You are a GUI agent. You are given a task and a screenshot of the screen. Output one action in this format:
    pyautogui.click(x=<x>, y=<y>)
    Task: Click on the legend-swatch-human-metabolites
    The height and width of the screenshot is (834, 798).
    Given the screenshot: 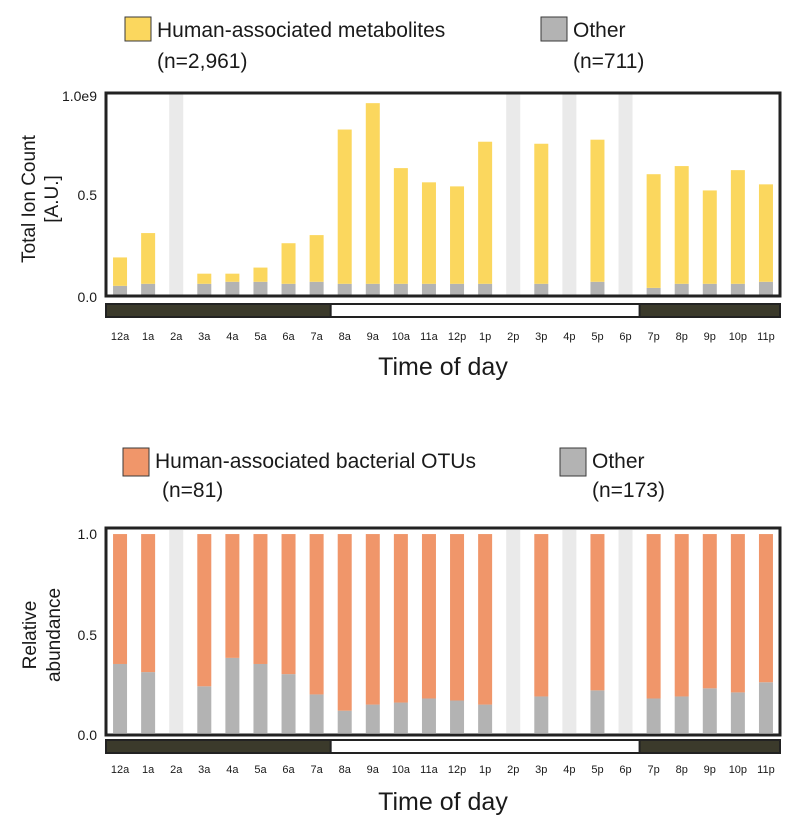 What is the action you would take?
    pyautogui.click(x=138, y=29)
    